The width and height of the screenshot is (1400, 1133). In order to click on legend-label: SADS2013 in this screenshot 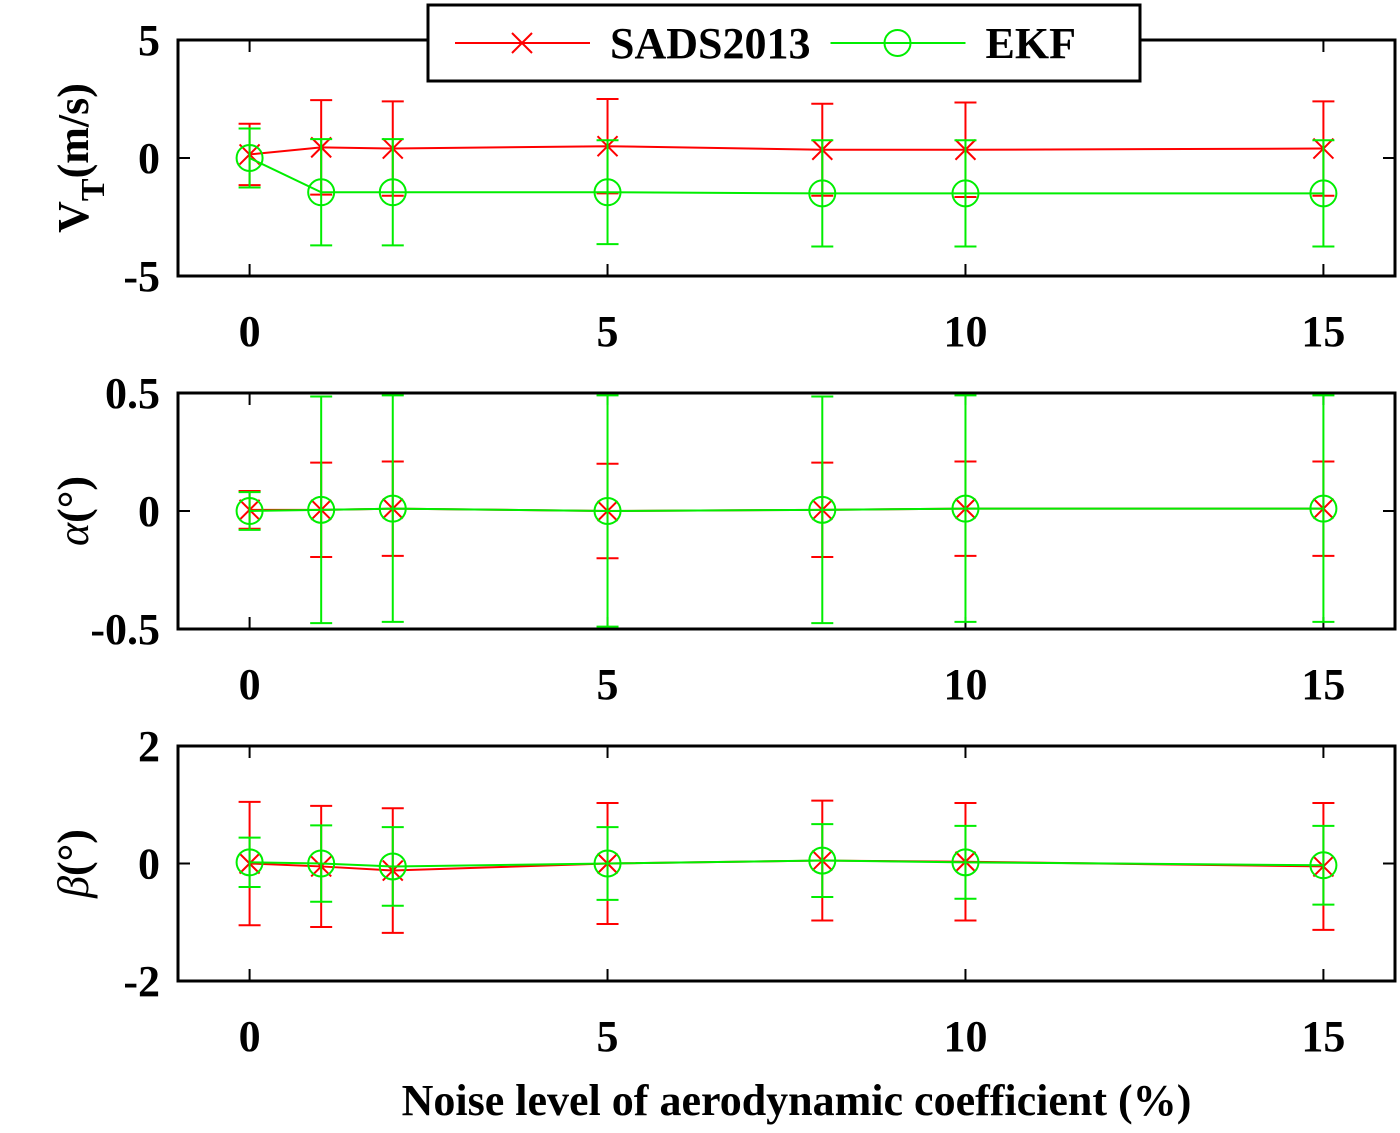, I will do `click(710, 43)`.